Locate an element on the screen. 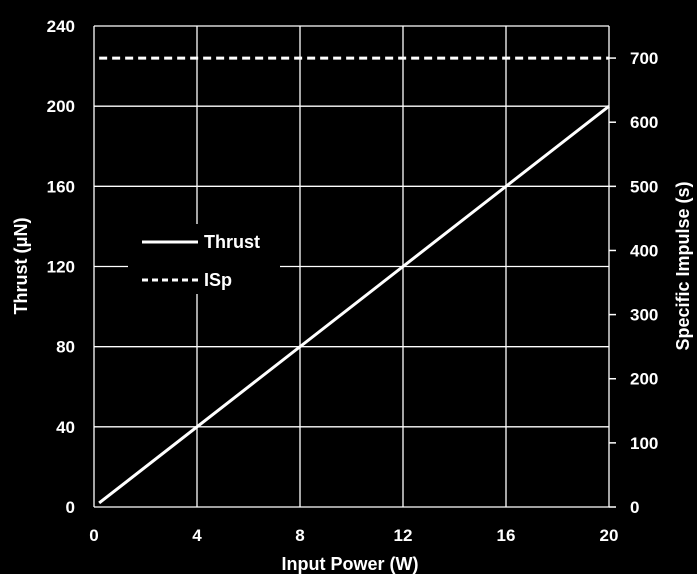 This screenshot has width=697, height=574. y-tick-label: 240 is located at coordinates (61, 26).